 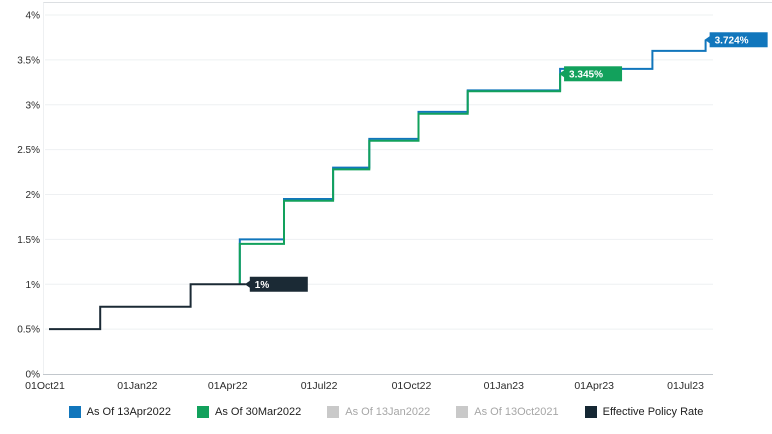 I want to click on end-label-value: 3.345%, so click(x=586, y=74).